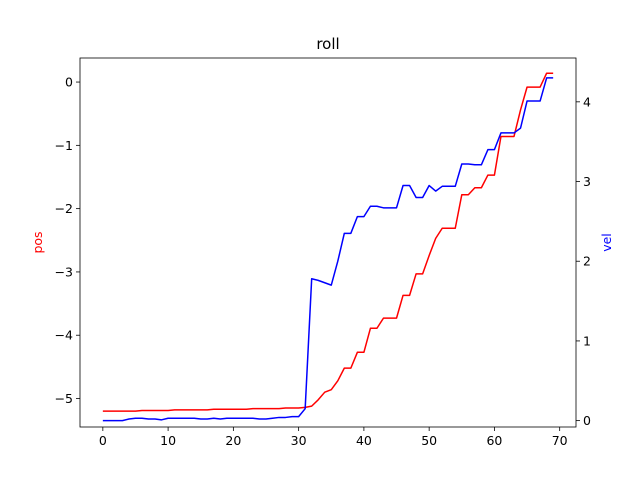 Image resolution: width=640 pixels, height=480 pixels. I want to click on x-tick-label: 40, so click(364, 440).